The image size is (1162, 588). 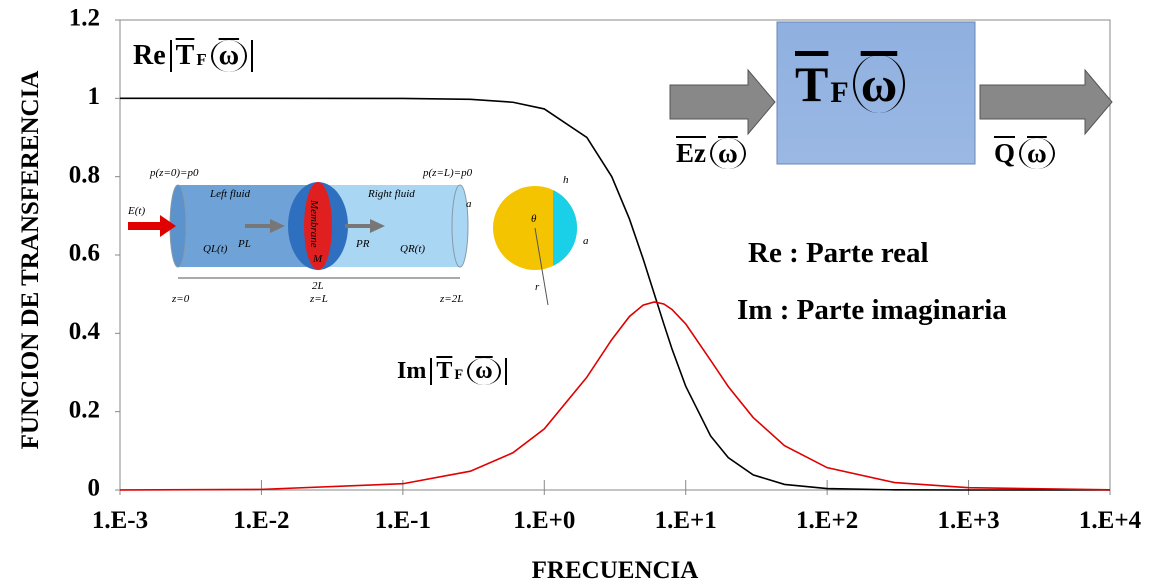 I want to click on inset-label: p(z=0)=p0, so click(x=174, y=173).